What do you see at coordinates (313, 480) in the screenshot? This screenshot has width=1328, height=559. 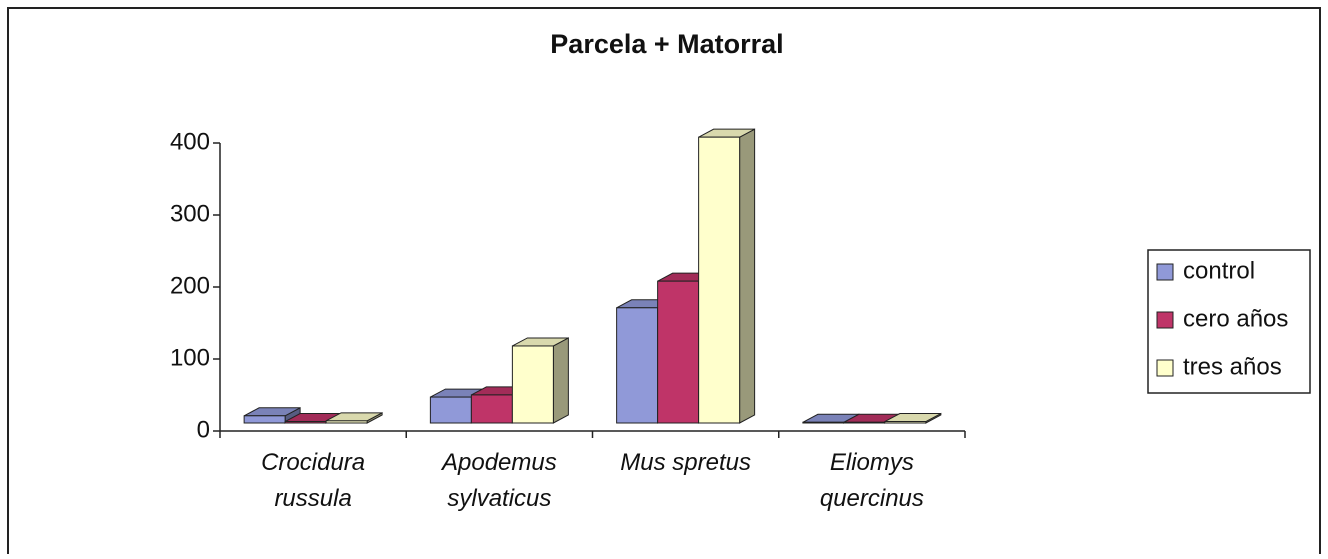 I see `x-tick-label: Crocidura russula` at bounding box center [313, 480].